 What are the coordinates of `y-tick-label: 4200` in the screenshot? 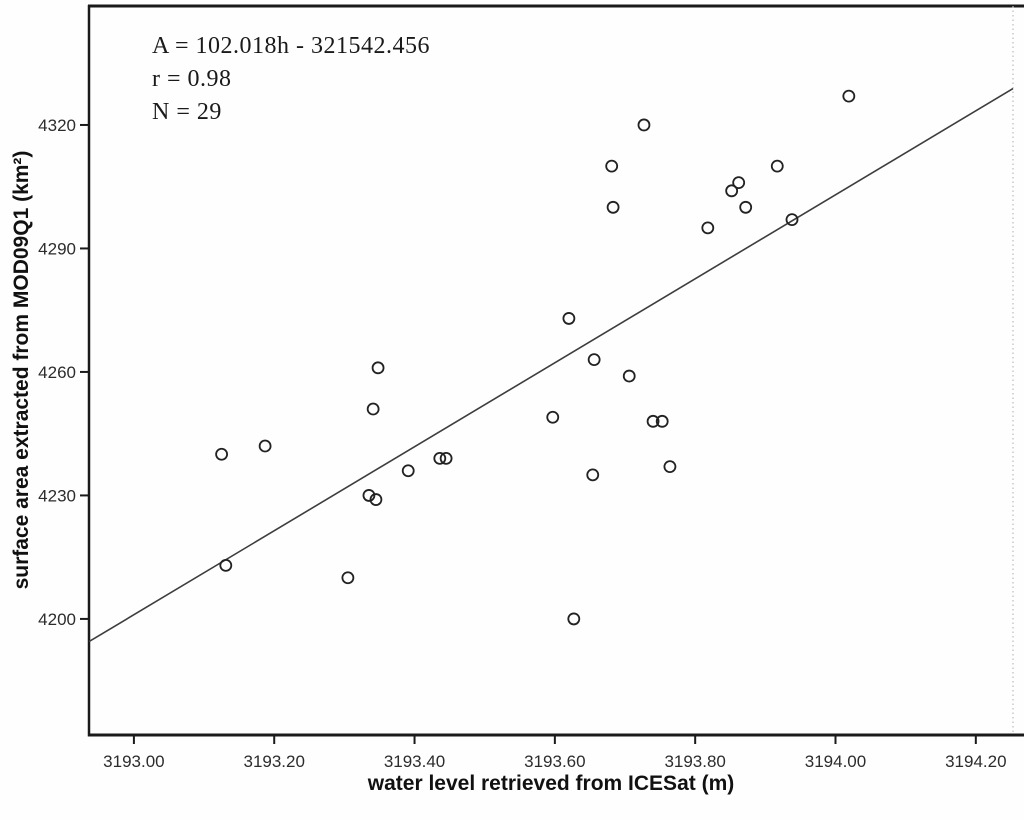 It's located at (57, 619).